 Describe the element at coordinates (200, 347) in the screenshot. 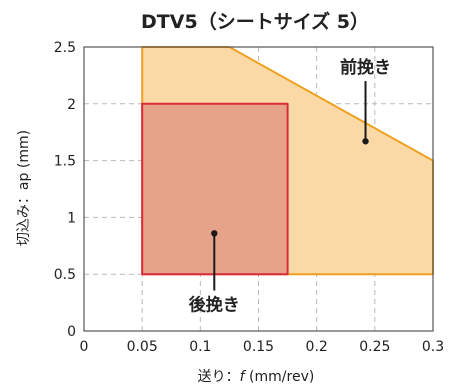

I see `x-tick-label: 0.1` at that location.